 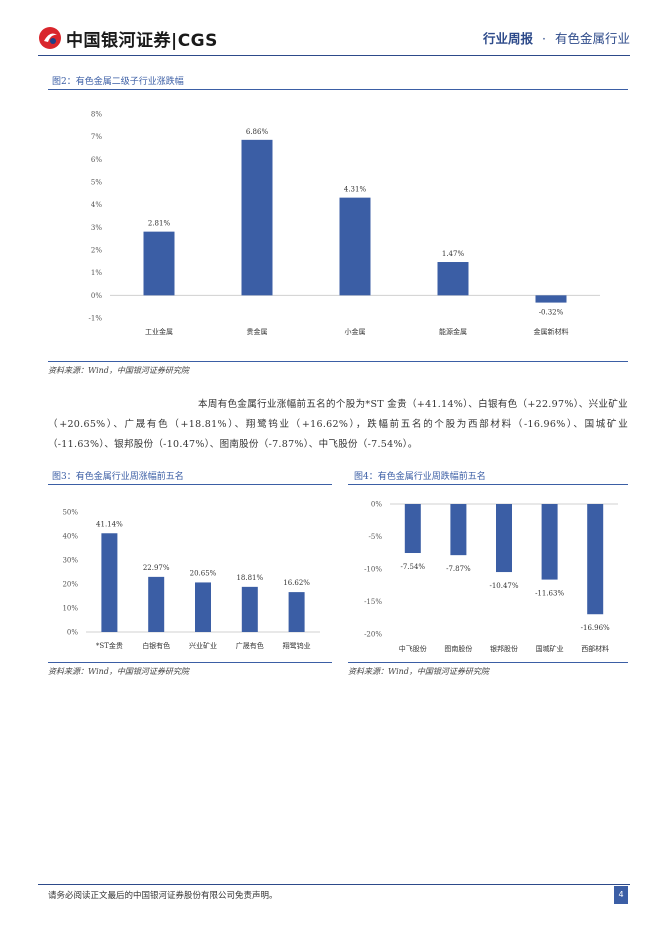 What do you see at coordinates (96, 273) in the screenshot?
I see `y-tick-label: 1%` at bounding box center [96, 273].